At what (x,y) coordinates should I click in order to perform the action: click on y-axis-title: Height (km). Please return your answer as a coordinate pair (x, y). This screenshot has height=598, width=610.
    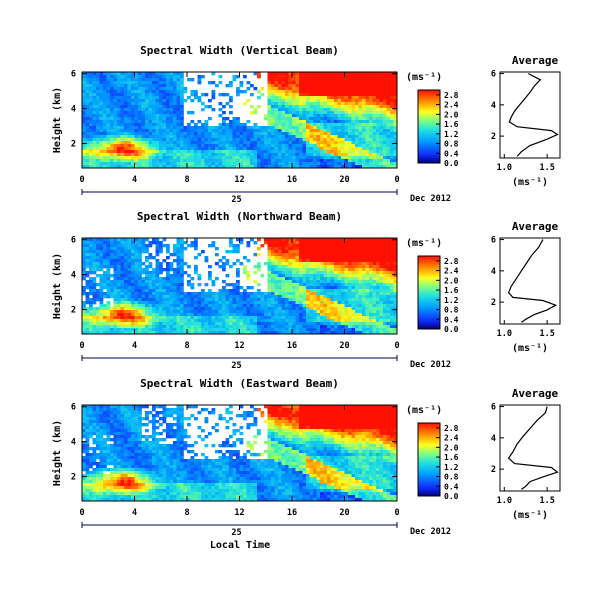
    Looking at the image, I should click on (57, 120).